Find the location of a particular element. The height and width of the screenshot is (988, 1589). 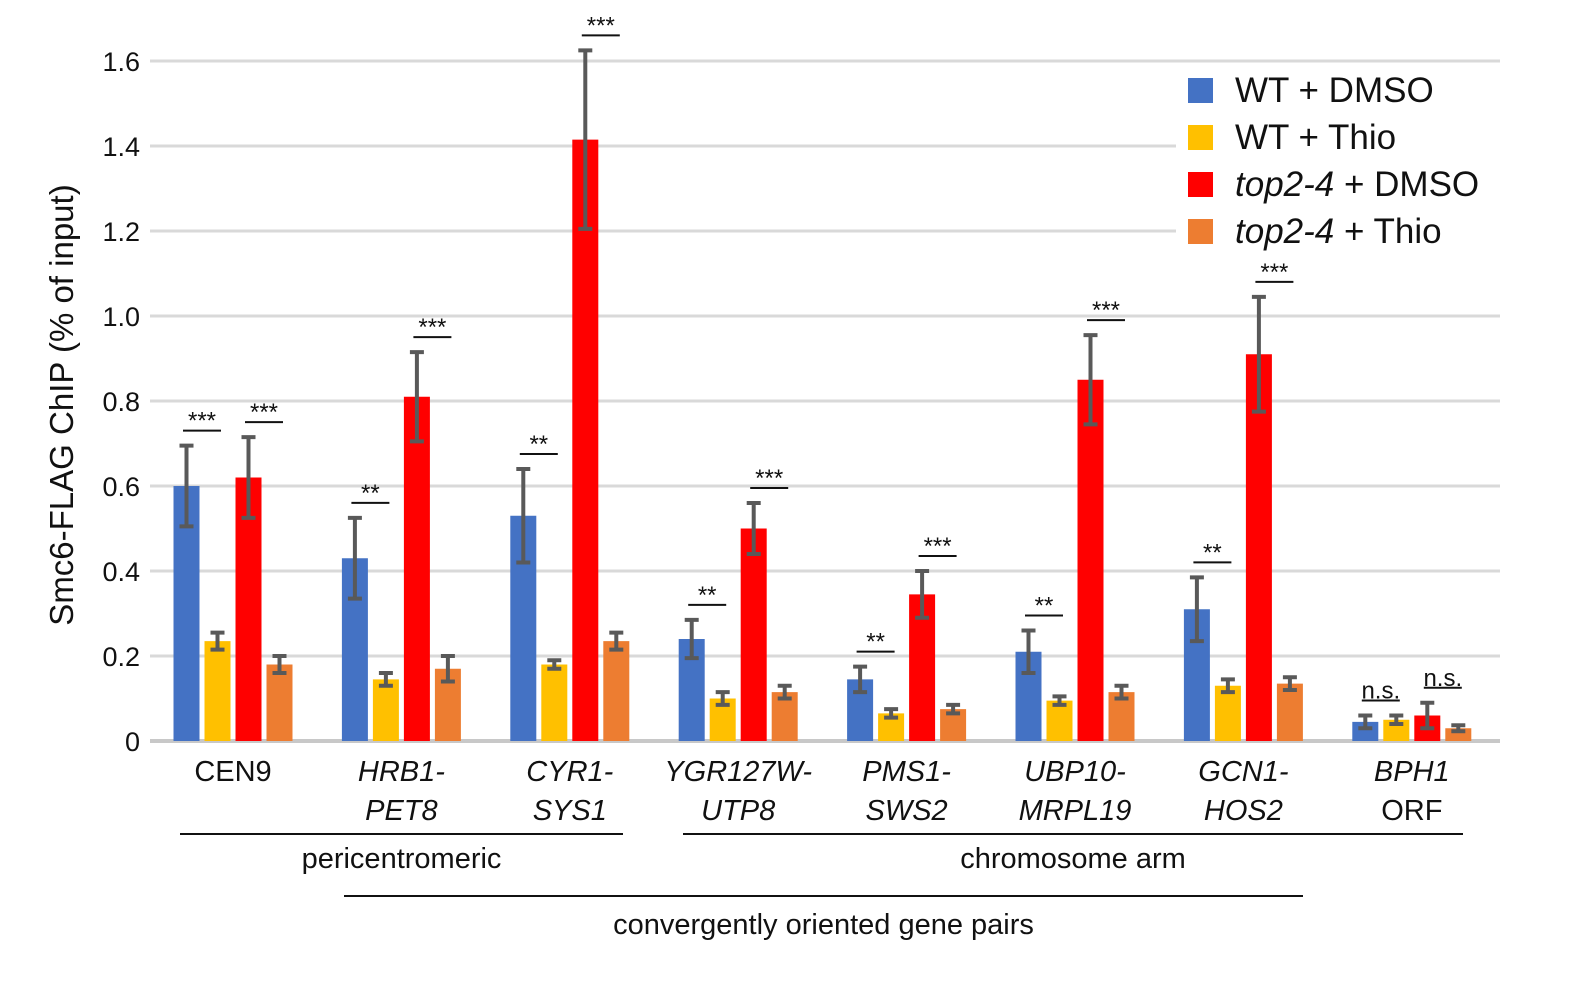

svg-text: top2-4 + DMSO is located at coordinates (1357, 184).